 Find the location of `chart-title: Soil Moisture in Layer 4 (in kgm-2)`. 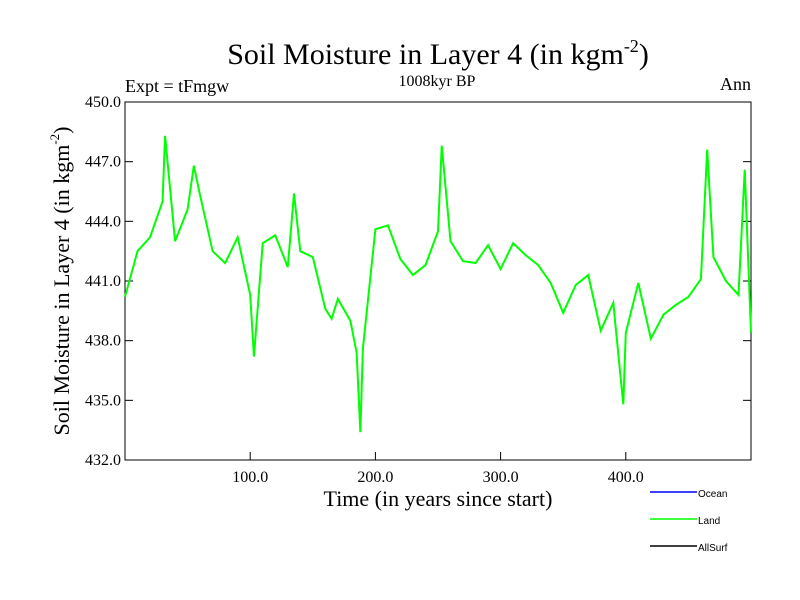

chart-title: Soil Moisture in Layer 4 (in kgm-2) is located at coordinates (438, 53).